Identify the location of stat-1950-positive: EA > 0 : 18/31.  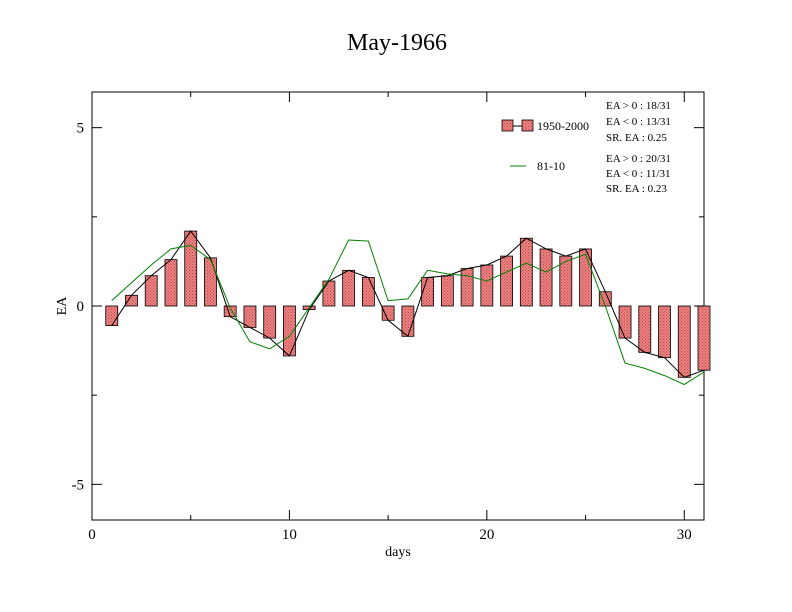
(638, 106).